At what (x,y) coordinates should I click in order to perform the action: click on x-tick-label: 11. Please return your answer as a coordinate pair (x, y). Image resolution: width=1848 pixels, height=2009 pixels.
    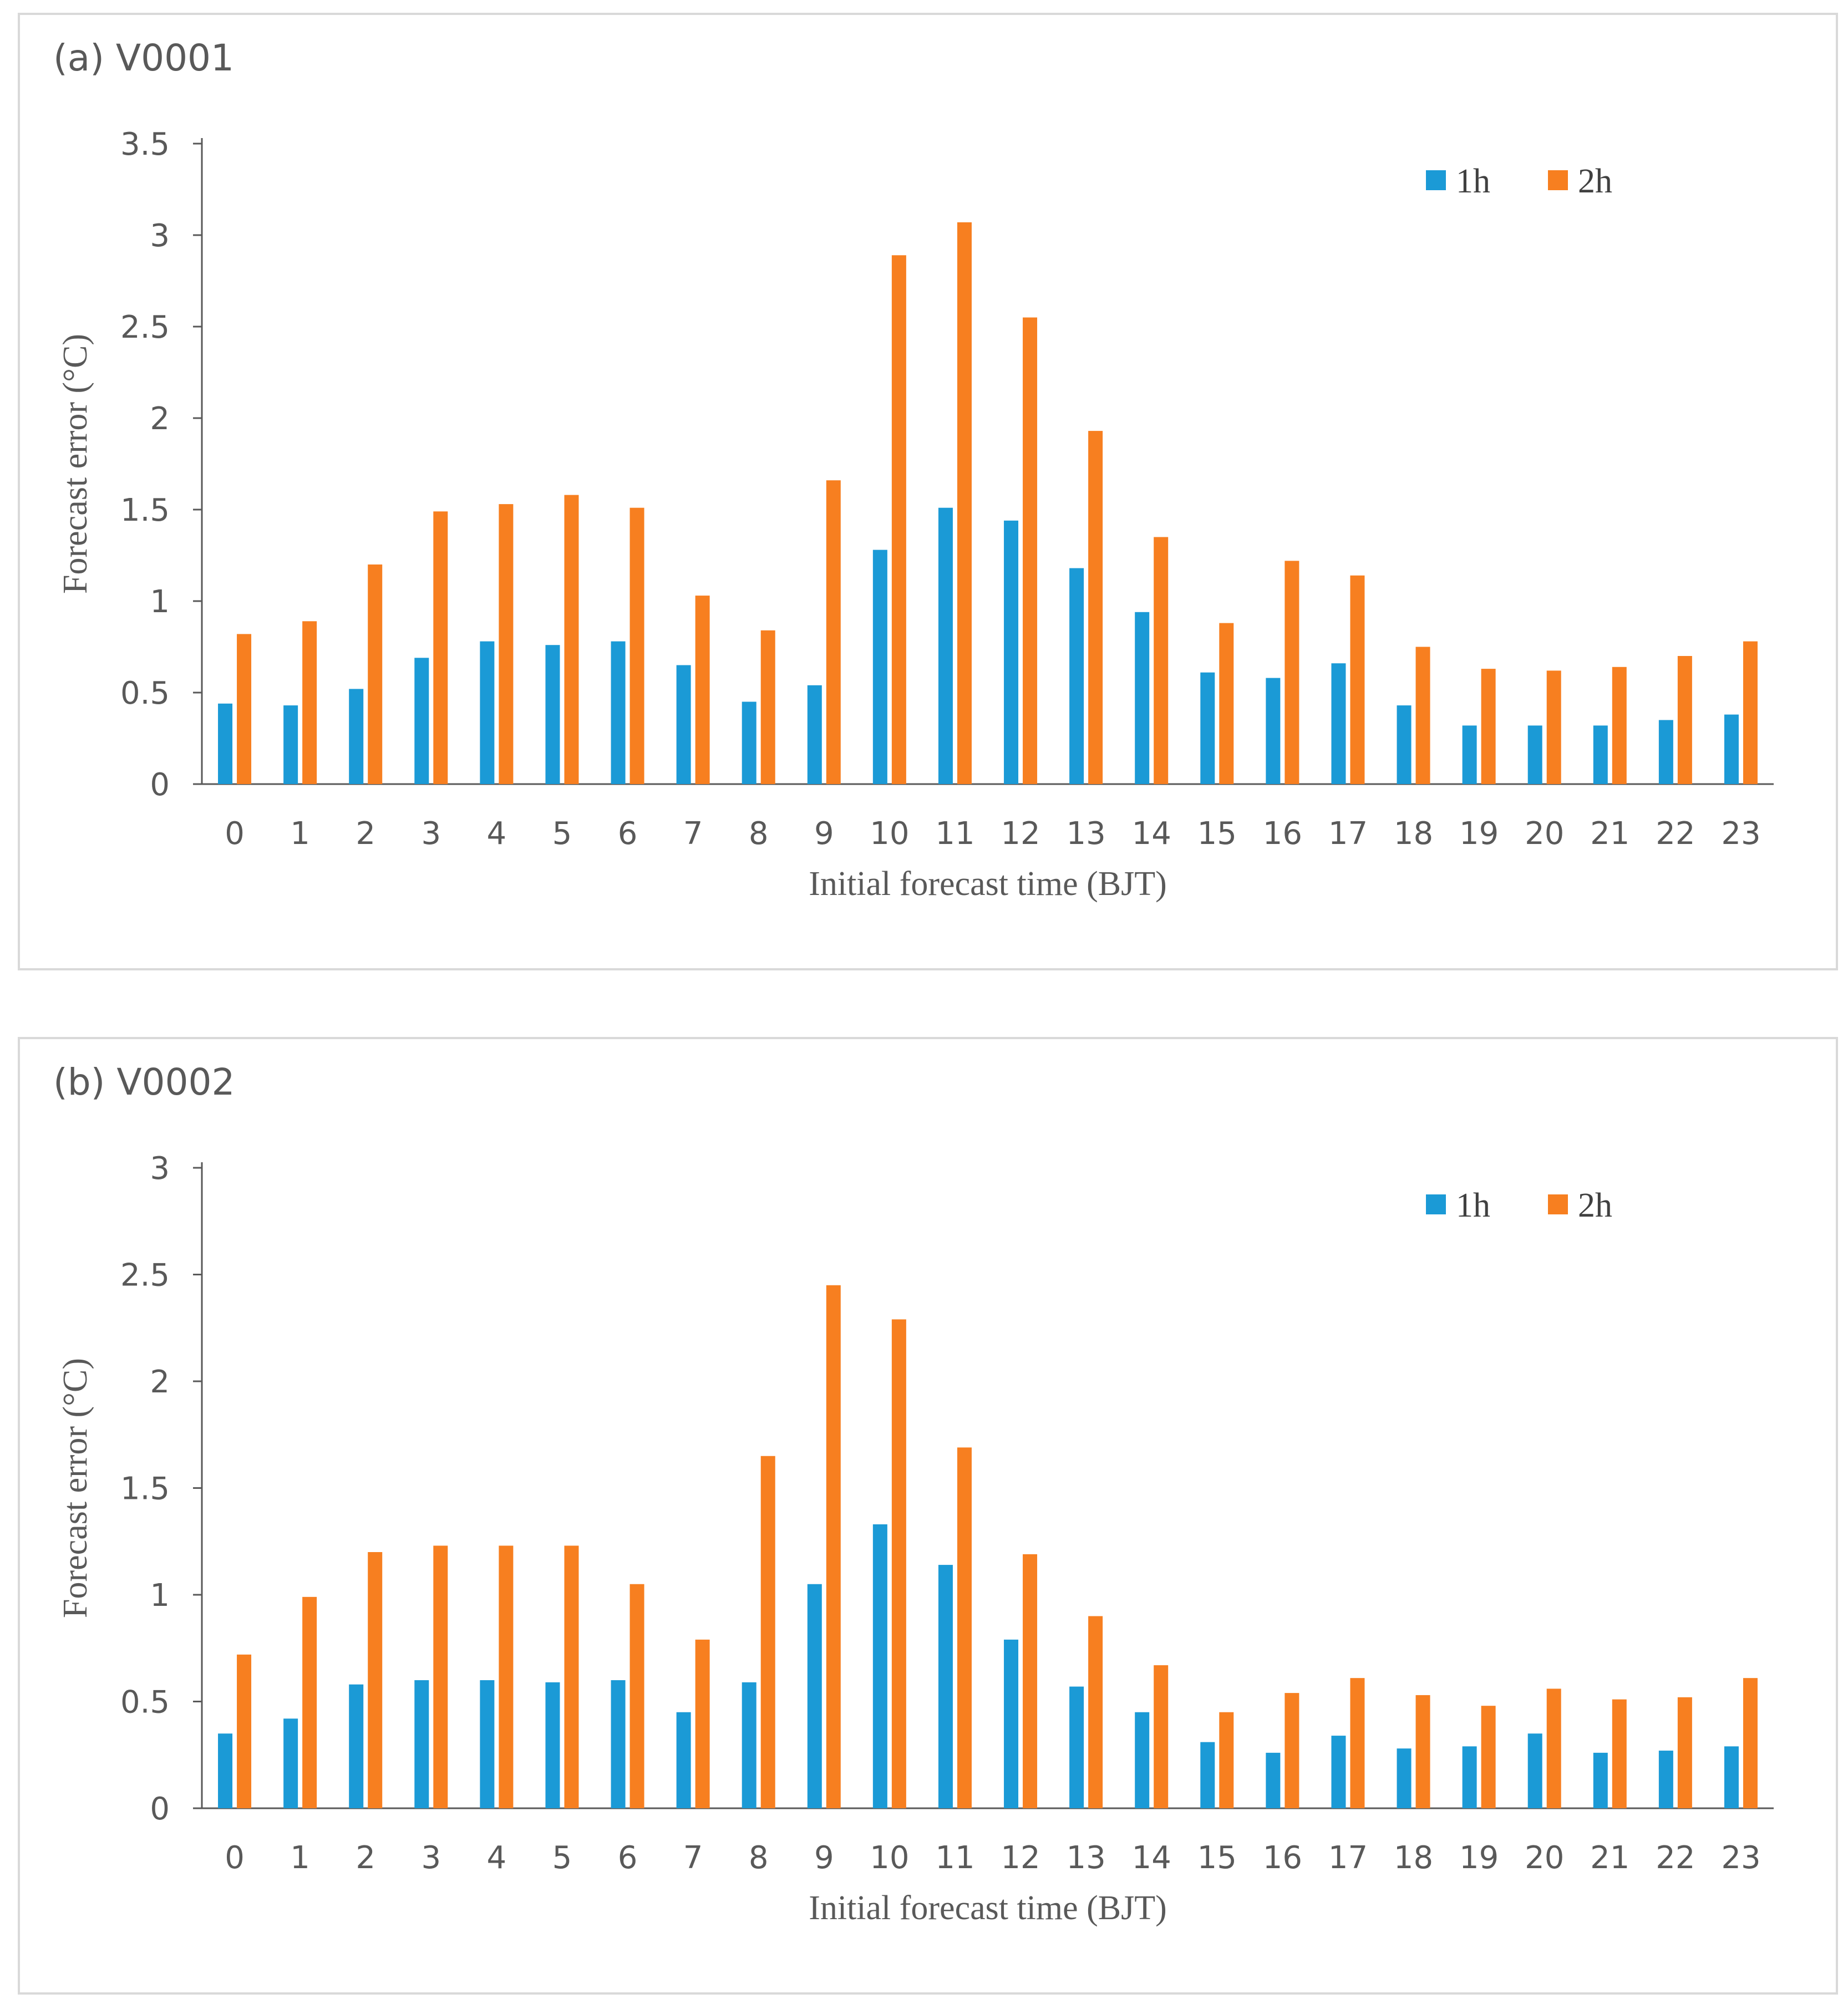
    Looking at the image, I should click on (954, 834).